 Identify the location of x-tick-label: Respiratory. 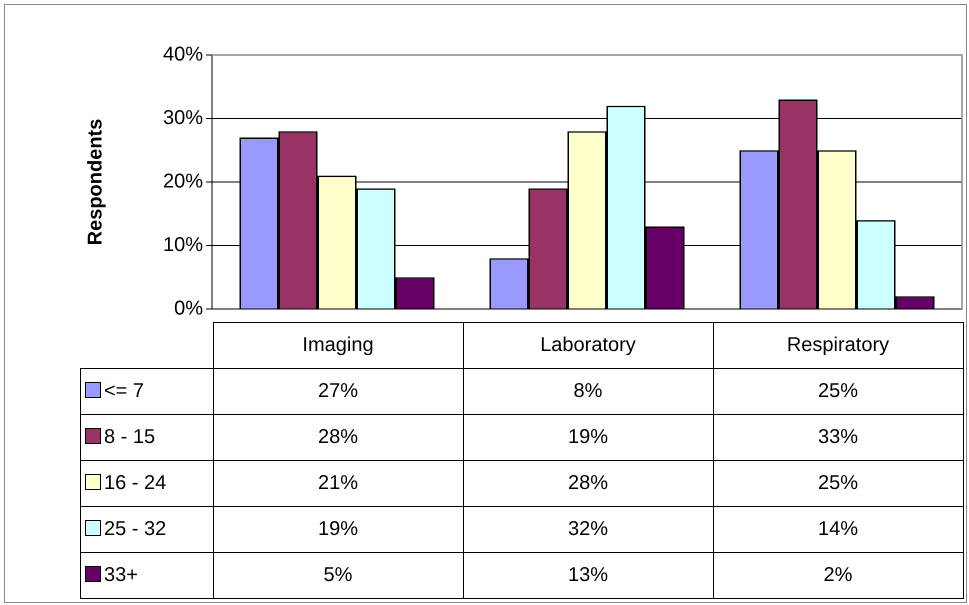
(838, 345).